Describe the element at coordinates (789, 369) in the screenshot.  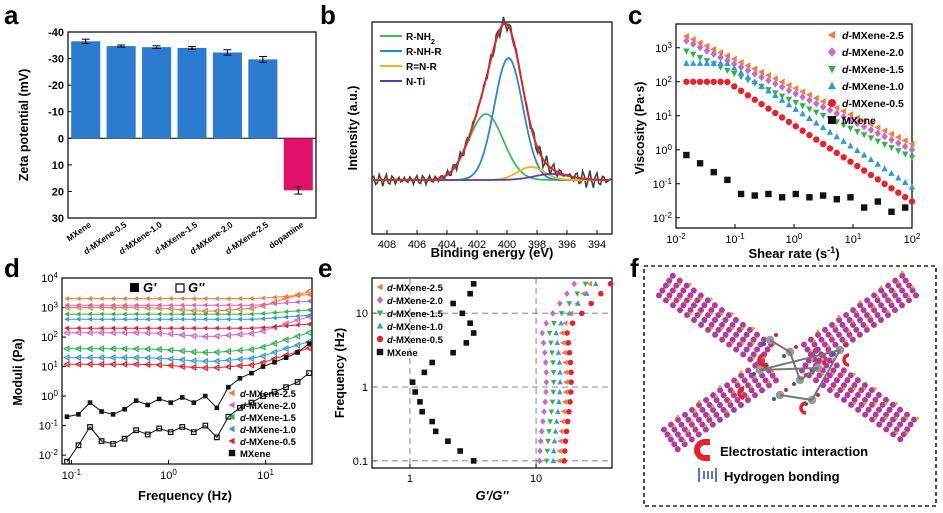
I see `dopamine-bond` at that location.